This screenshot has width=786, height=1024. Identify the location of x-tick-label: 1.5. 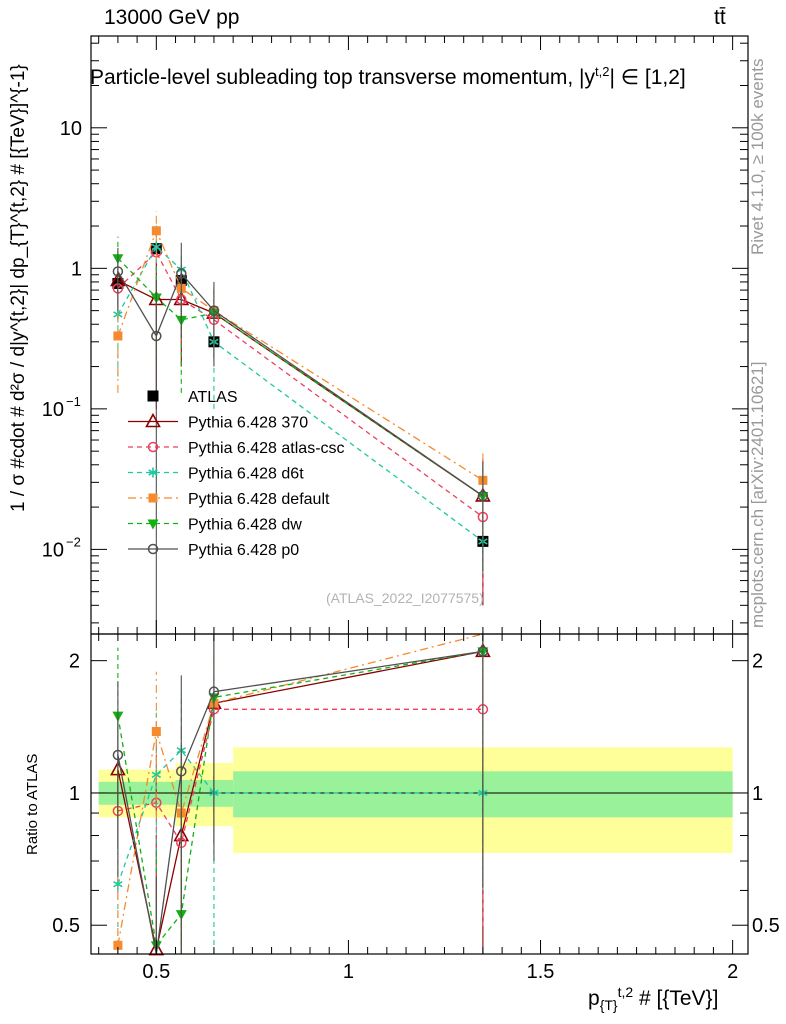
(541, 972).